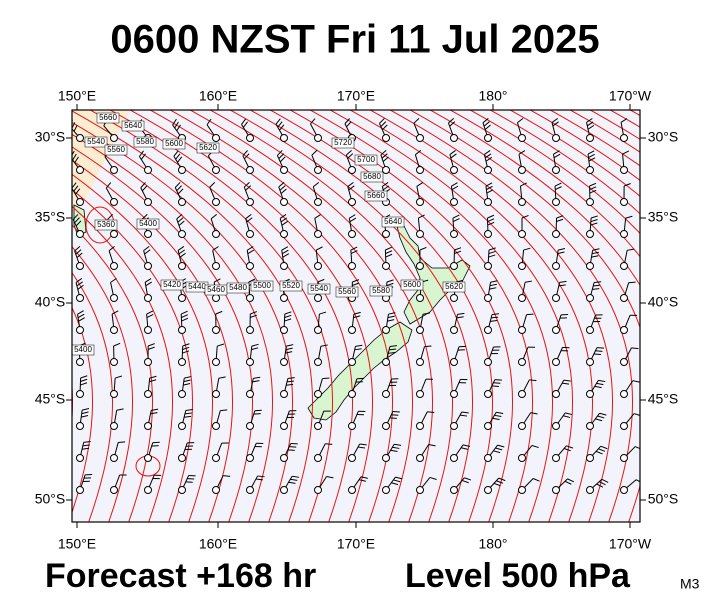 The height and width of the screenshot is (600, 711). What do you see at coordinates (366, 159) in the screenshot?
I see `contour-label: 5700` at bounding box center [366, 159].